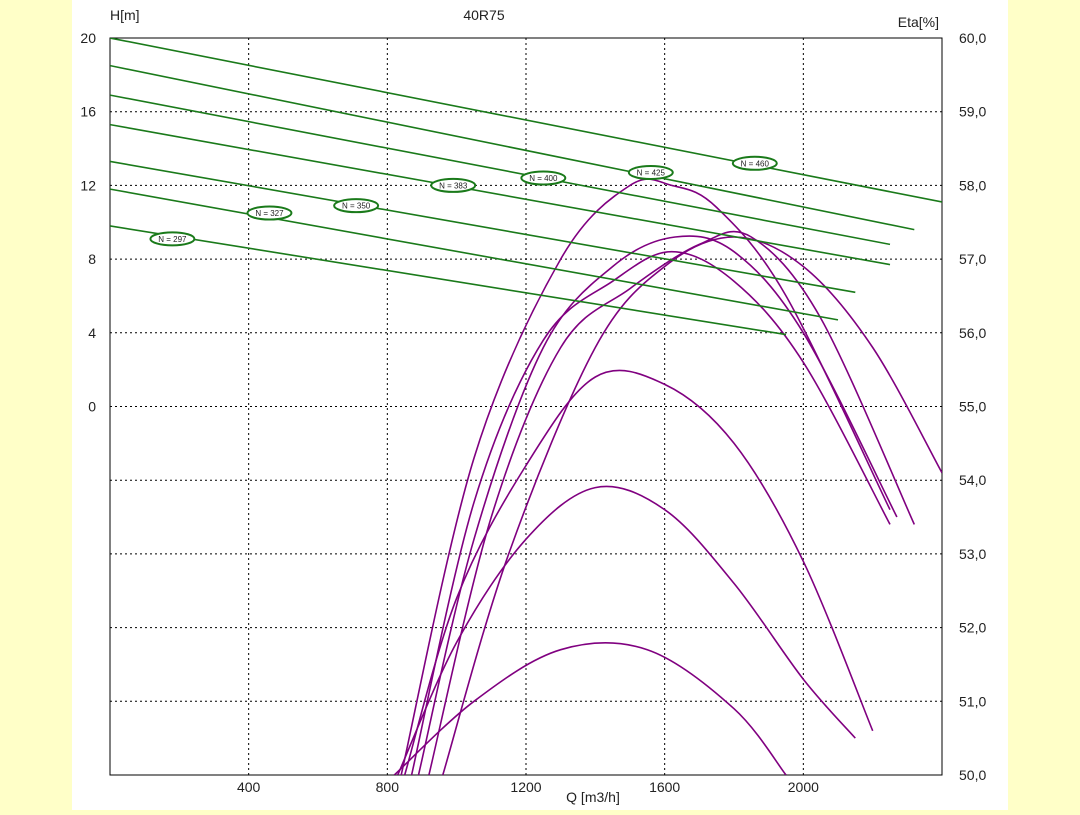 The image size is (1080, 815). I want to click on y-left-tick-label: 8, so click(92, 259).